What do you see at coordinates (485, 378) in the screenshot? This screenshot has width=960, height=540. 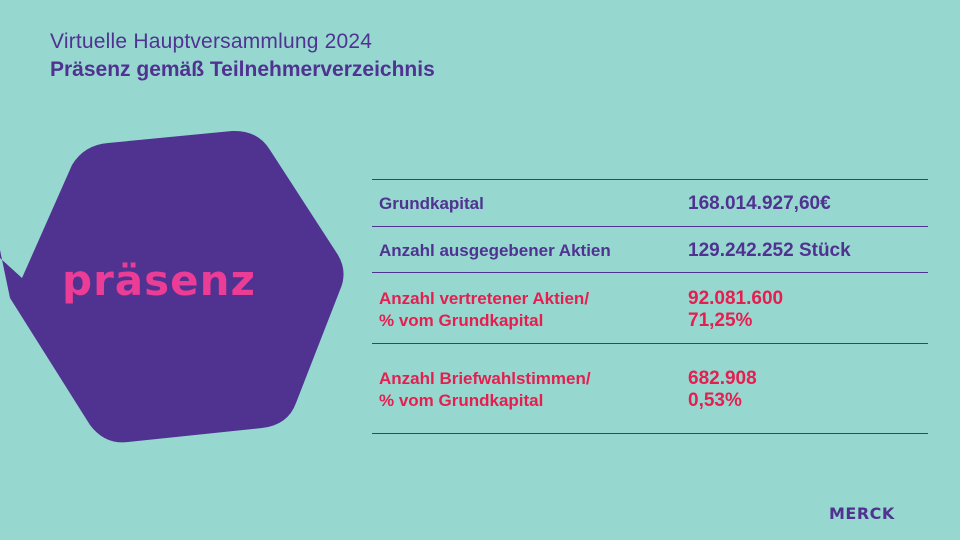 I see `row-label-line1: Anzahl Briefwahlstimmen/` at bounding box center [485, 378].